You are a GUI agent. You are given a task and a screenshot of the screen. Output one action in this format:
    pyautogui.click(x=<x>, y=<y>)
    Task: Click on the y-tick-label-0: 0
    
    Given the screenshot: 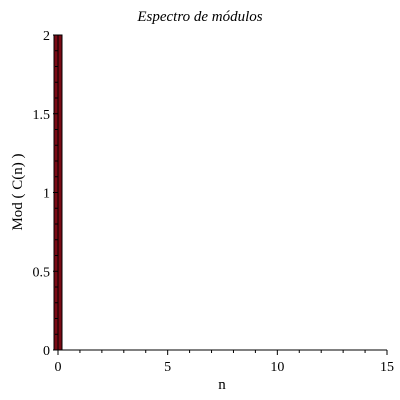 What is the action you would take?
    pyautogui.click(x=46, y=351)
    